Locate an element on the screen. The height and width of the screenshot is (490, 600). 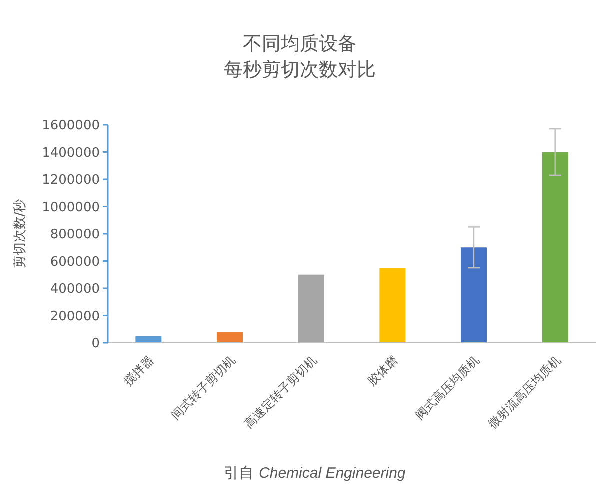
y-tick-label: 1600000 is located at coordinates (71, 126).